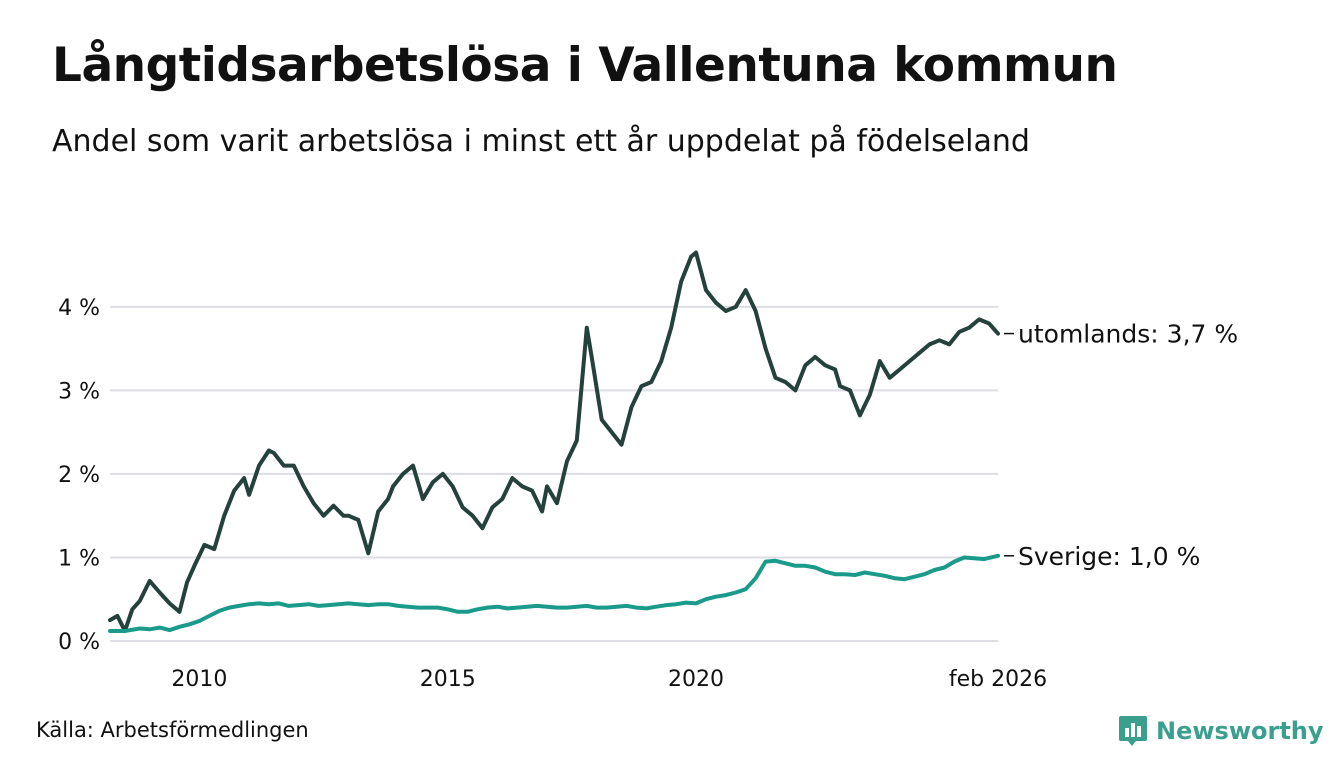 The image size is (1340, 780). I want to click on x-tick-label: 2015, so click(448, 679).